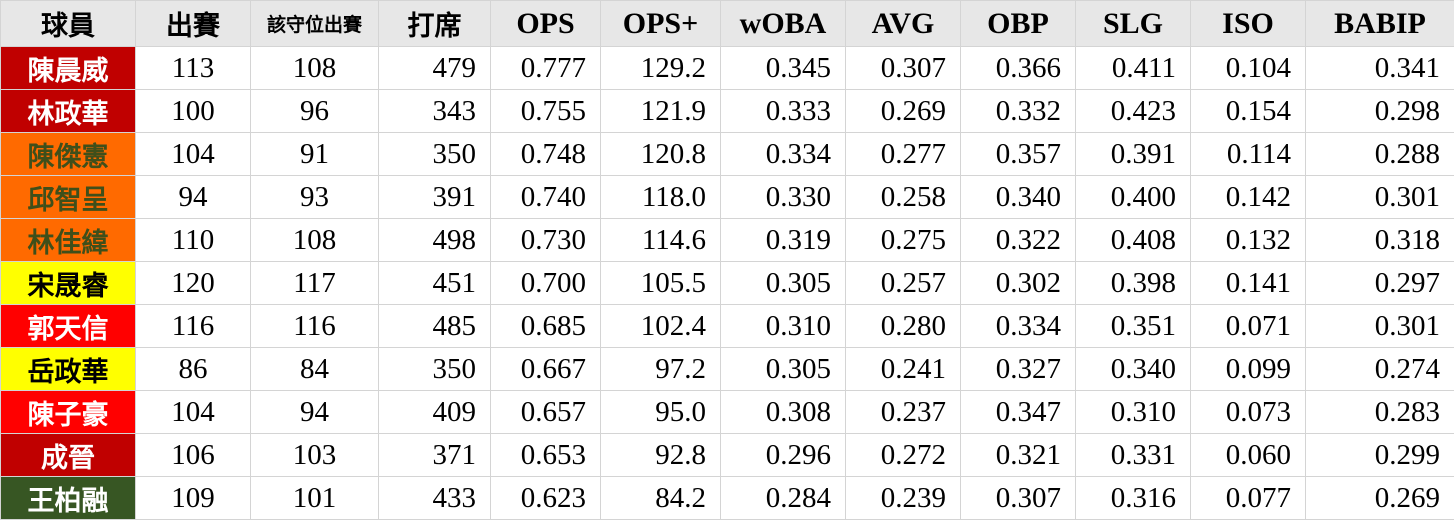  Describe the element at coordinates (314, 369) in the screenshot. I see `stat-cell: 84` at that location.